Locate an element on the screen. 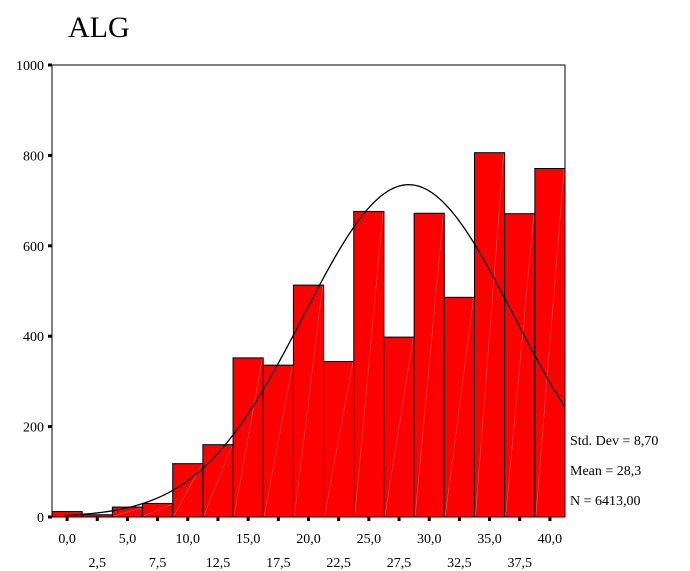 The height and width of the screenshot is (571, 690). x-tick-label: 20,0 is located at coordinates (308, 539).